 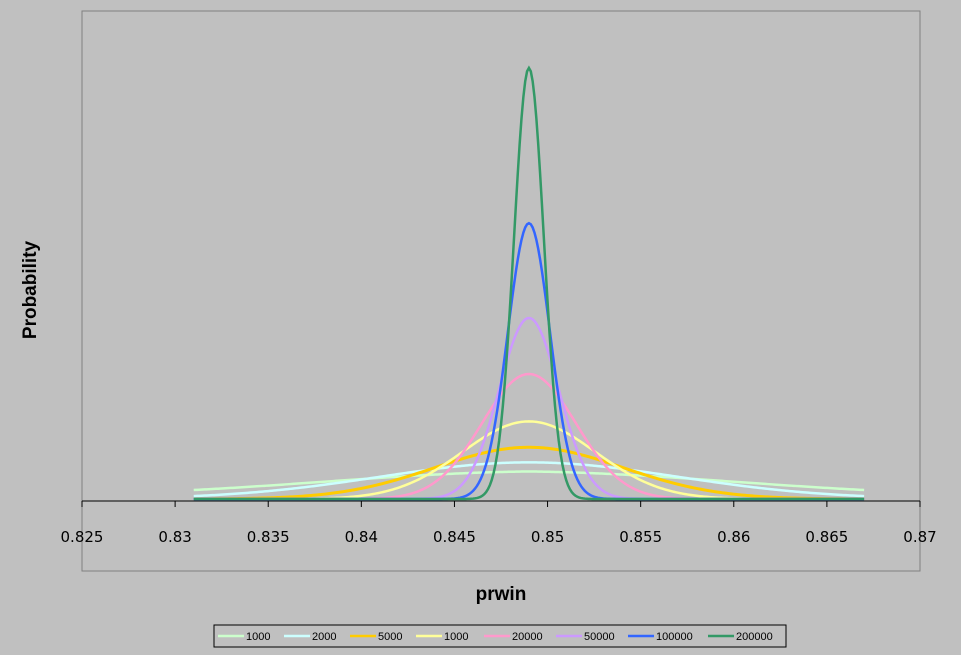 What do you see at coordinates (501, 594) in the screenshot?
I see `x-axis-title: prwin` at bounding box center [501, 594].